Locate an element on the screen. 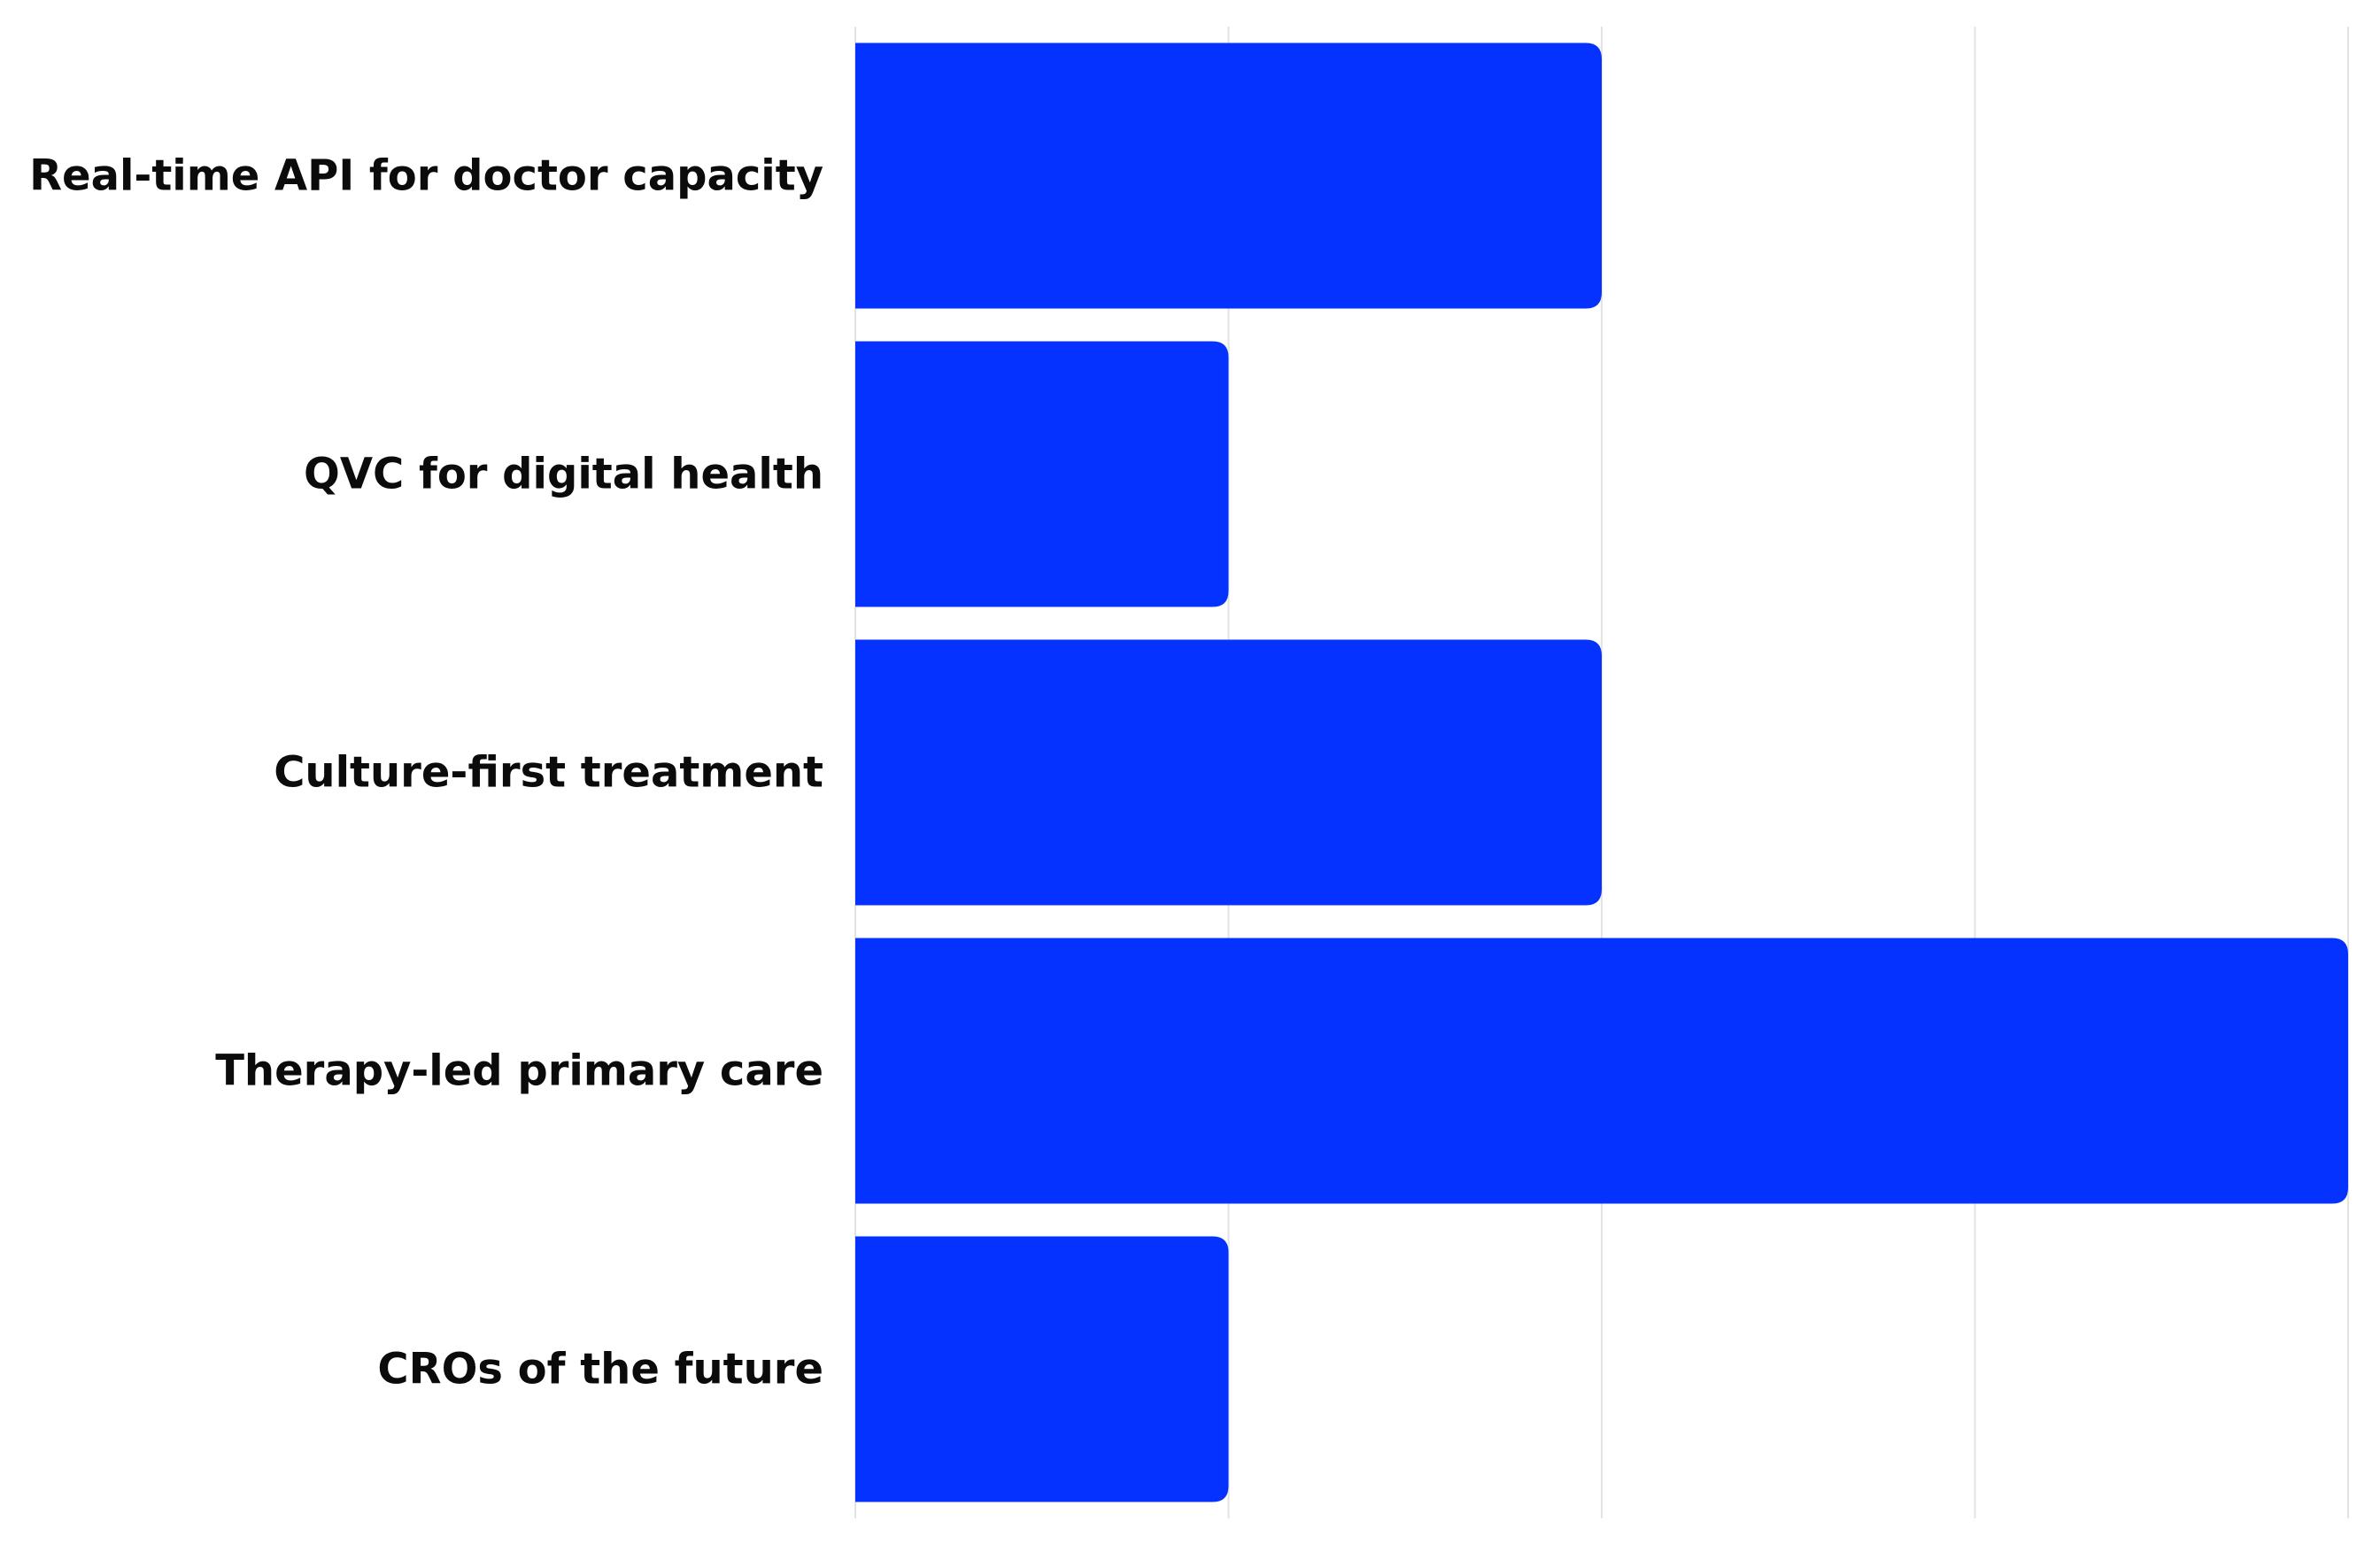 This screenshot has width=2380, height=1552. category-label-3: Culture-first treatment is located at coordinates (548, 773).